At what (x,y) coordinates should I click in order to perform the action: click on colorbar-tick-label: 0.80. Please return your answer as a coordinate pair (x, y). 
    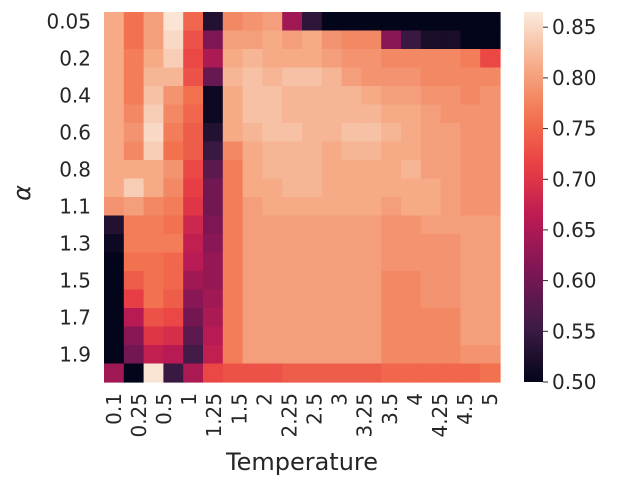
    Looking at the image, I should click on (574, 78).